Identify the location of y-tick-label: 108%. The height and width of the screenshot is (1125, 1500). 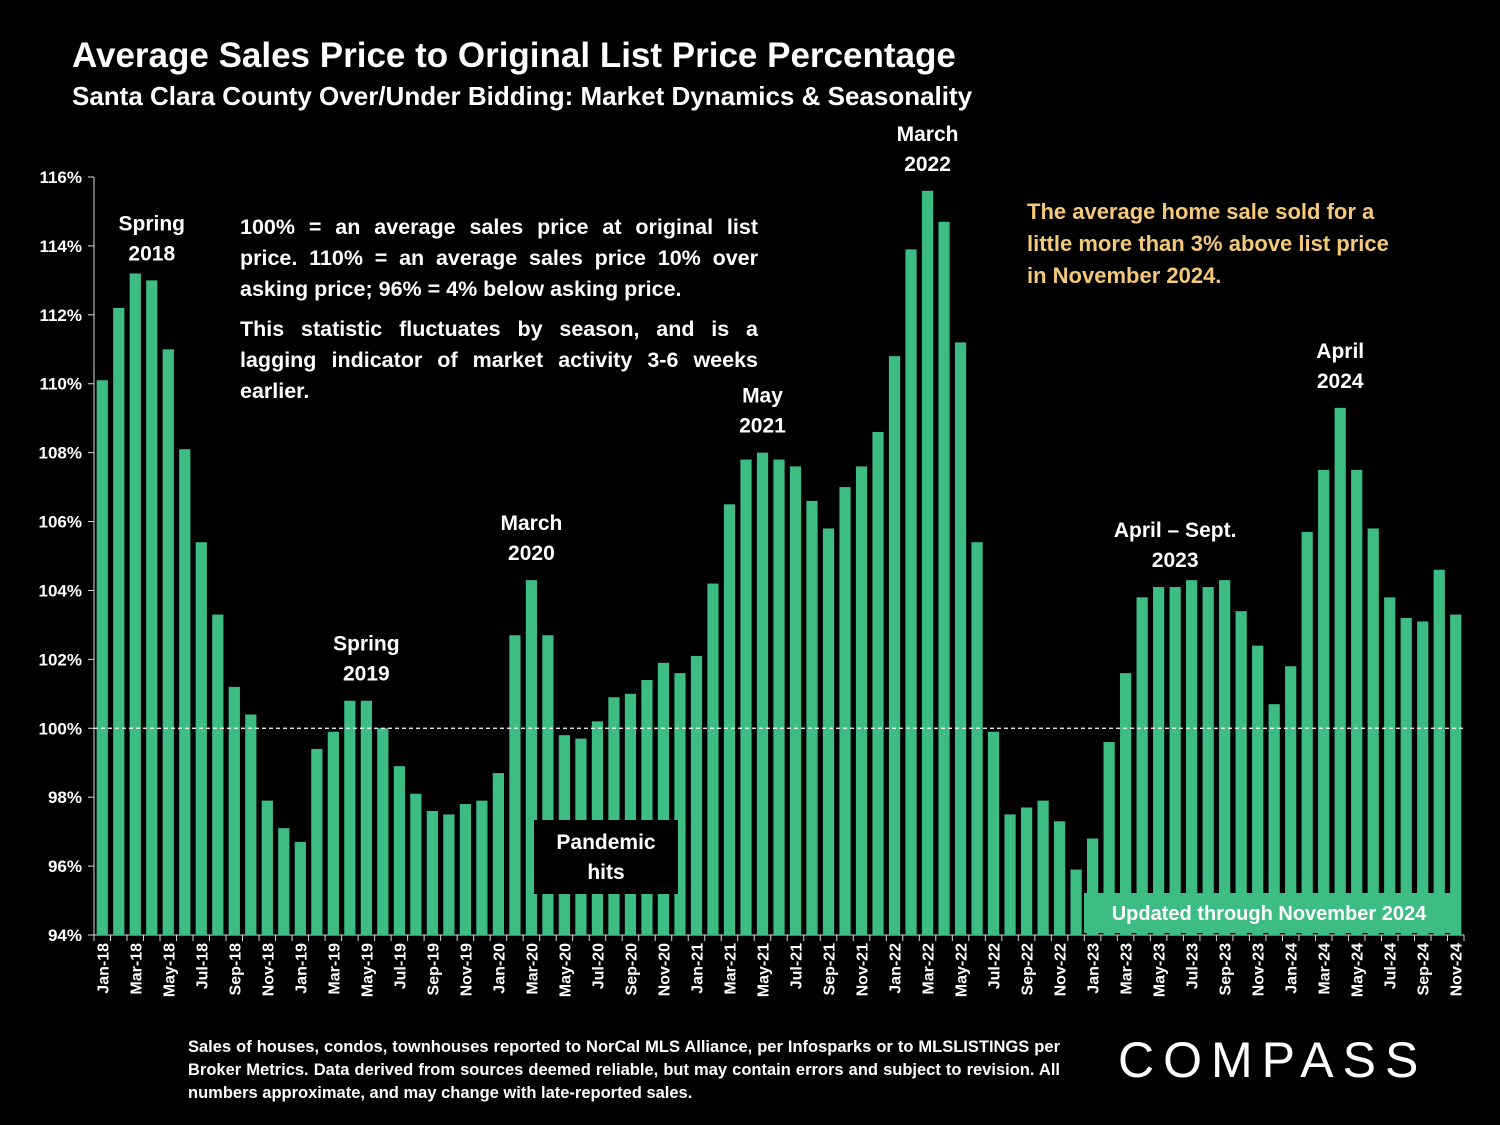
(60, 453).